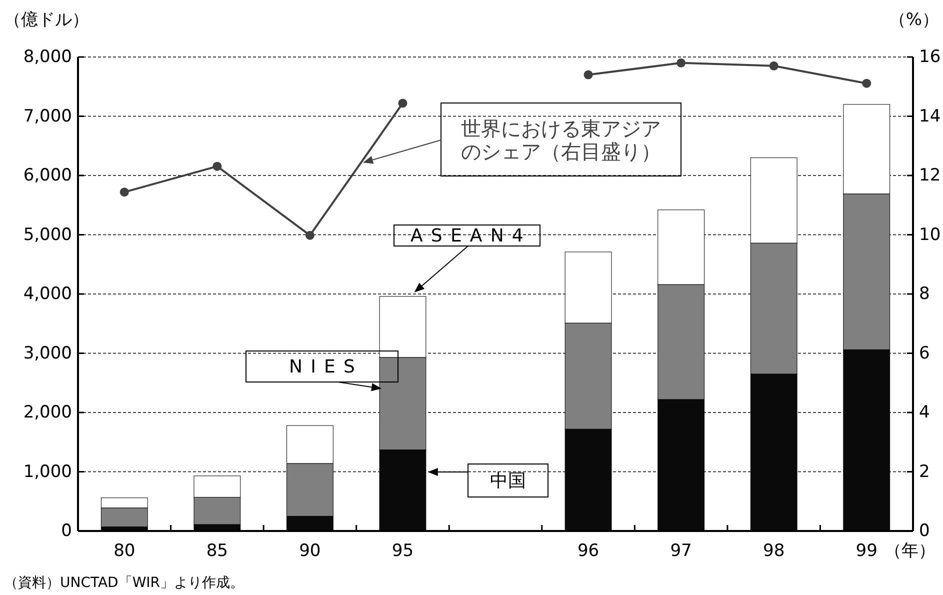  I want to click on y-tick-label: 0, so click(66, 531).